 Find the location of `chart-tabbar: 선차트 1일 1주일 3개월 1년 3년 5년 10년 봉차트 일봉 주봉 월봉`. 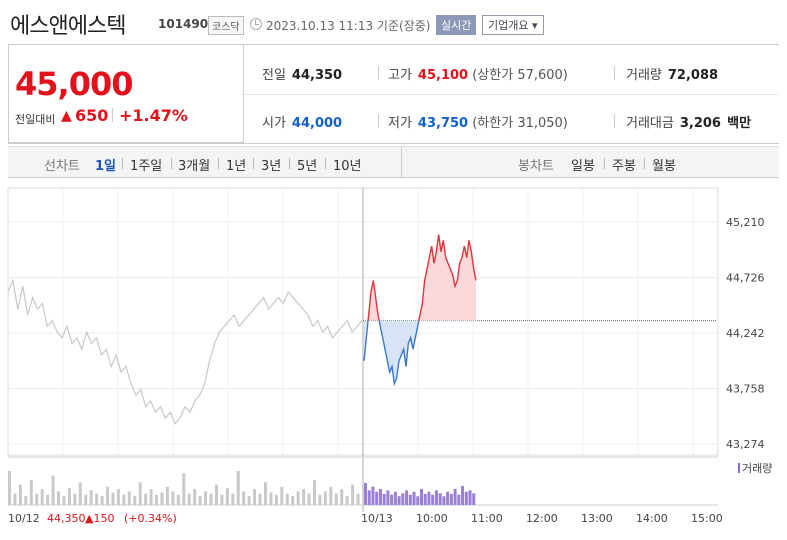

chart-tabbar: 선차트 1일 1주일 3개월 1년 3년 5년 10년 봉차트 일봉 주봉 월봉 is located at coordinates (393, 162).